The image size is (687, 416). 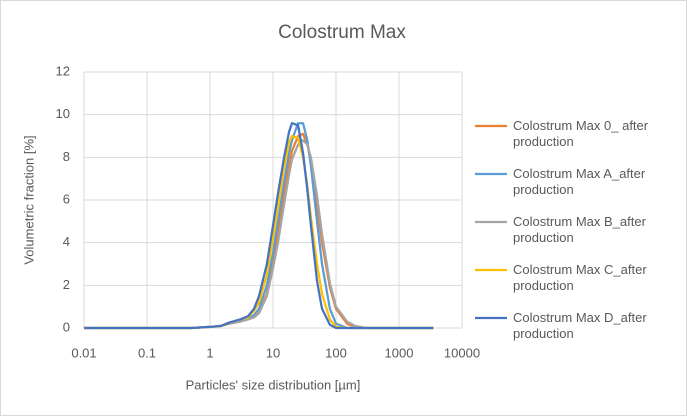 What do you see at coordinates (579, 229) in the screenshot?
I see `legend-label: Colostrum Max B_after production` at bounding box center [579, 229].